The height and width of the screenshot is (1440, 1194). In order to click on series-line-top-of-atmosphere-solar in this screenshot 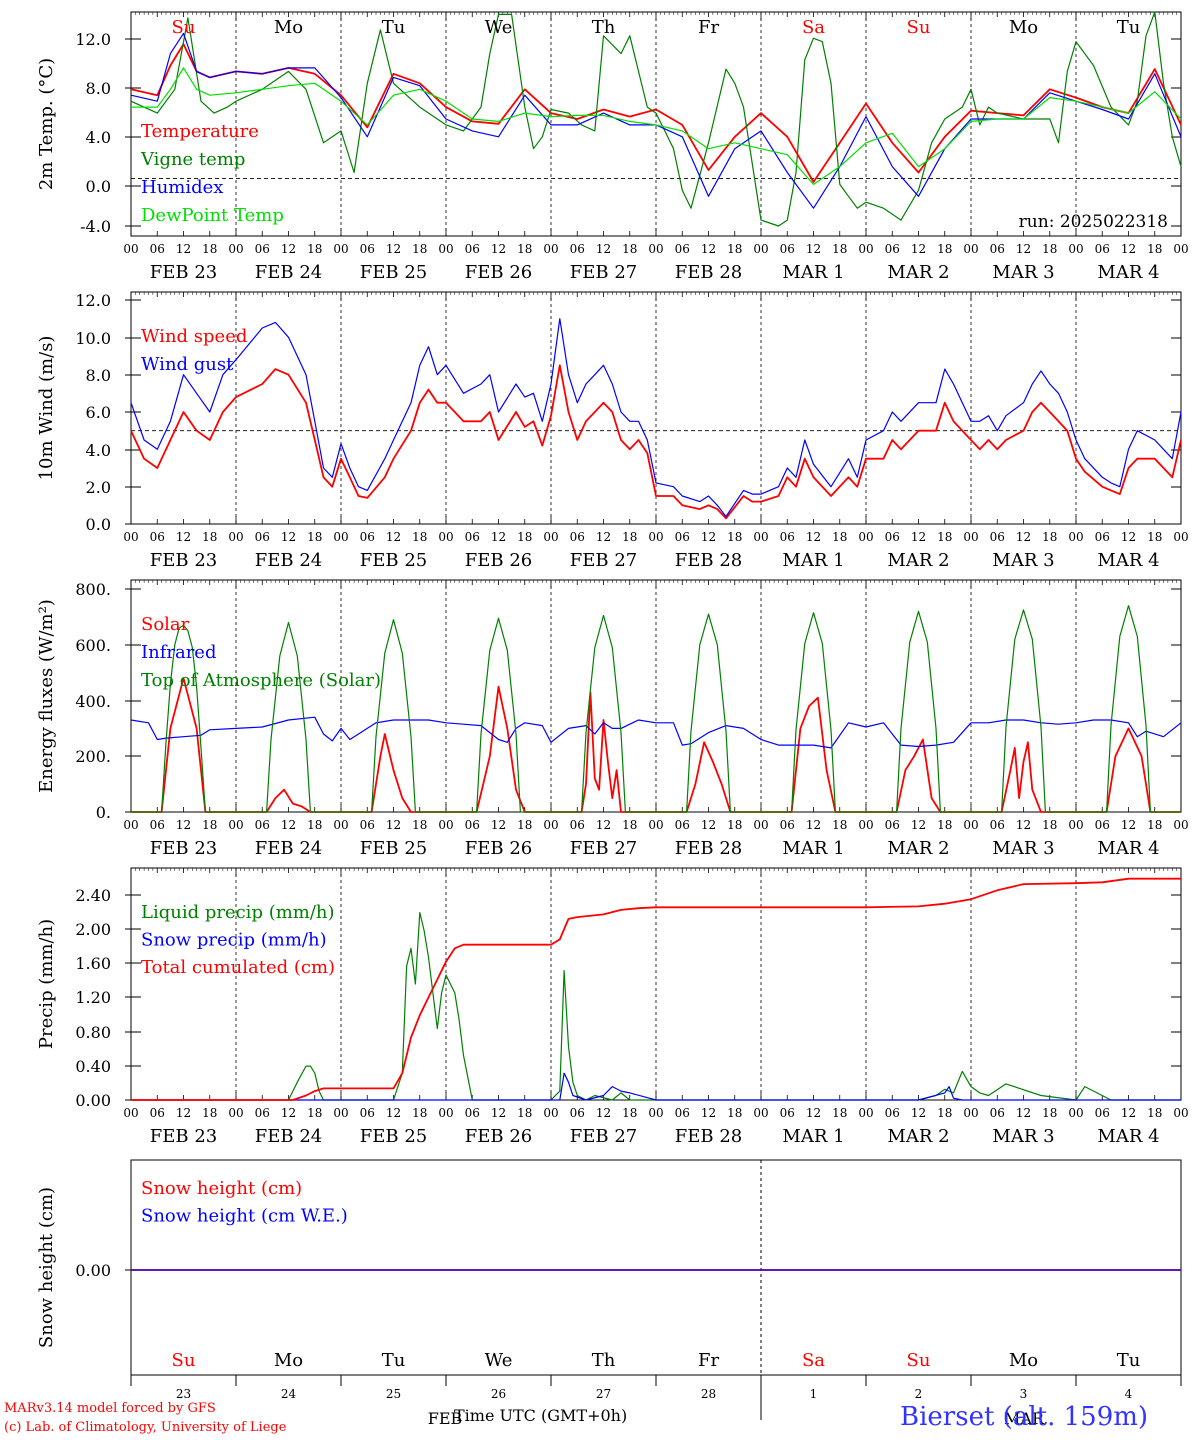, I will do `click(656, 709)`.